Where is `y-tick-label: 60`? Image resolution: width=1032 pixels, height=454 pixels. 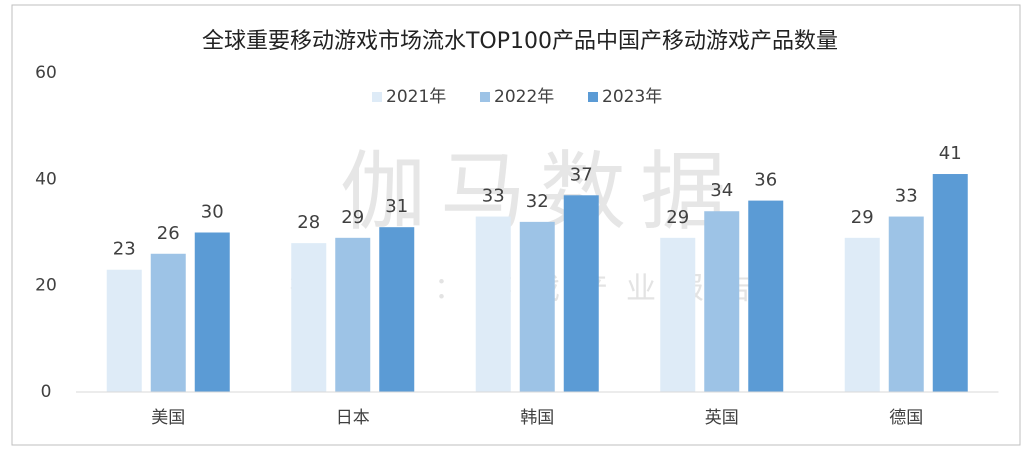 y-tick-label: 60 is located at coordinates (46, 73).